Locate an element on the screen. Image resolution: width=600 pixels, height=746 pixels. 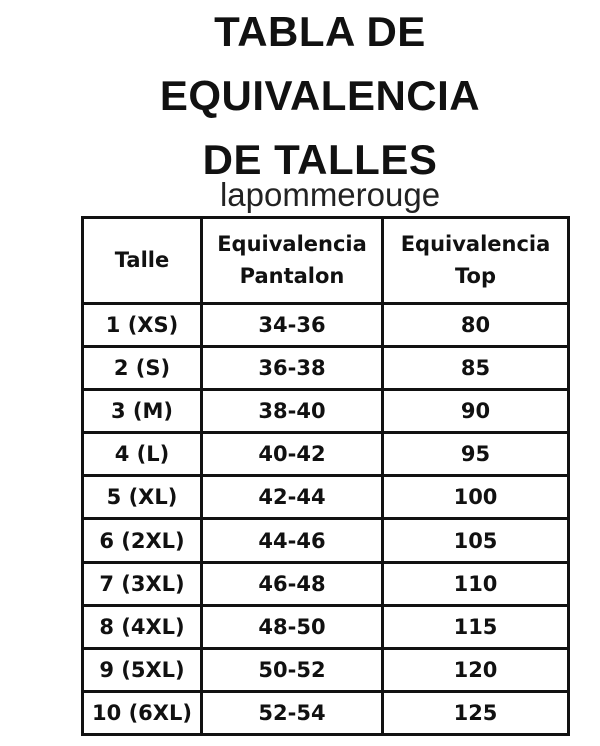
pantalon-cell: 42-44 is located at coordinates (292, 497).